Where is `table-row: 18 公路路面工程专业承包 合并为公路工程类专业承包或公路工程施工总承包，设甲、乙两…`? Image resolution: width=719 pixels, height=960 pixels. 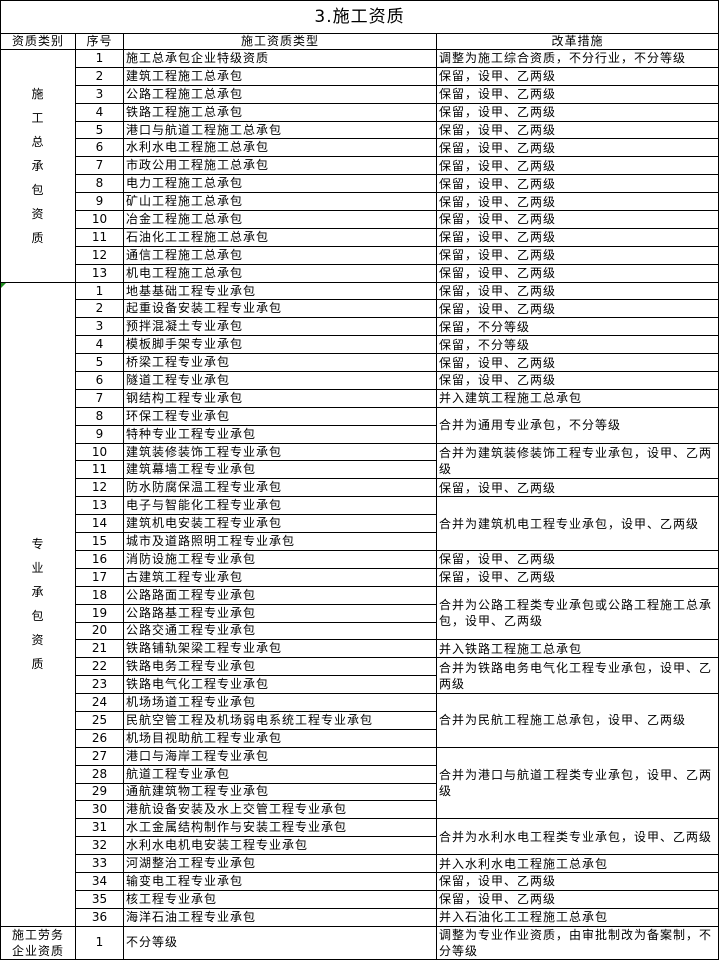 table-row: 18 公路路面工程专业承包 合并为公路工程类专业承包或公路工程施工总承包，设甲、乙两… is located at coordinates (360, 613).